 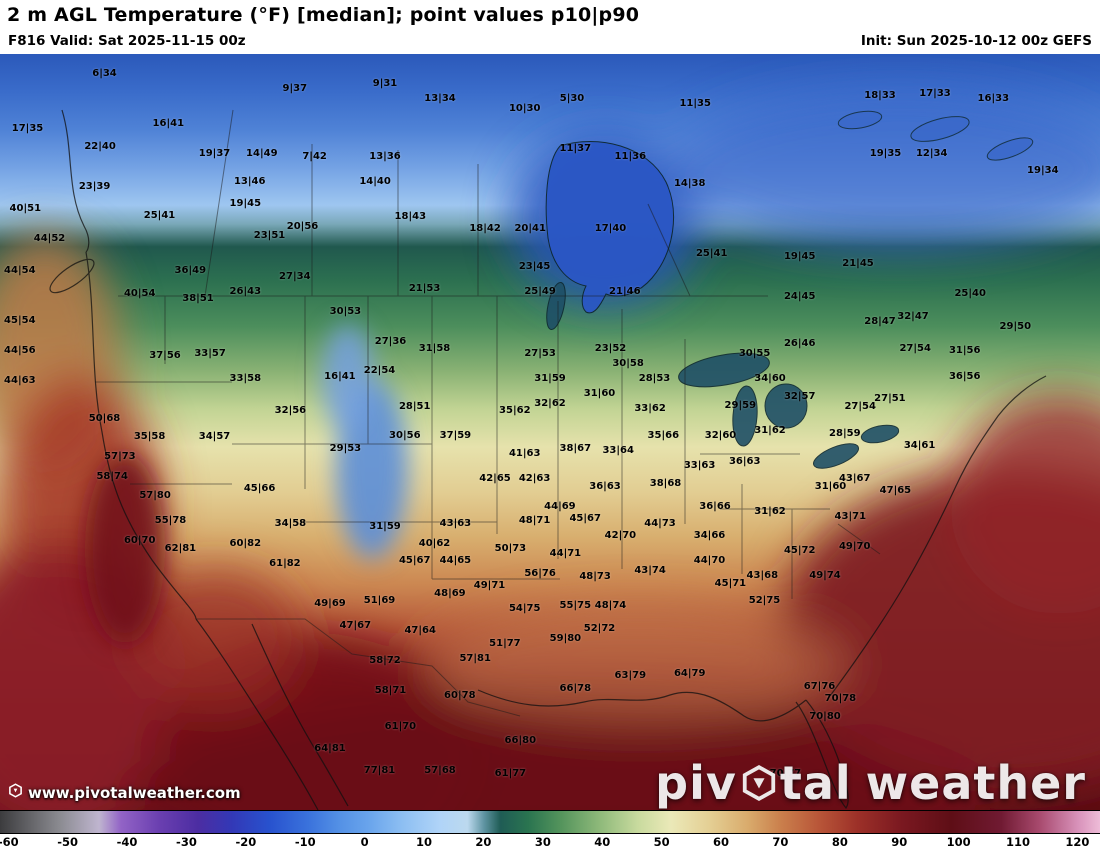 What do you see at coordinates (610, 348) in the screenshot?
I see `point-value: 23|52` at bounding box center [610, 348].